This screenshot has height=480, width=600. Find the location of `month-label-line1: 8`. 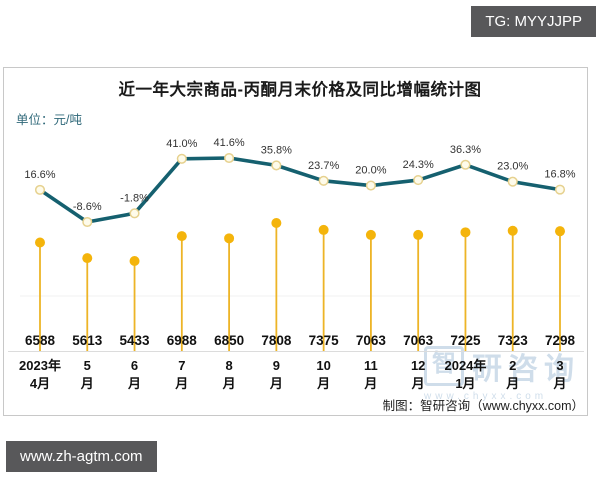

month-label-line1: 8 is located at coordinates (228, 365).